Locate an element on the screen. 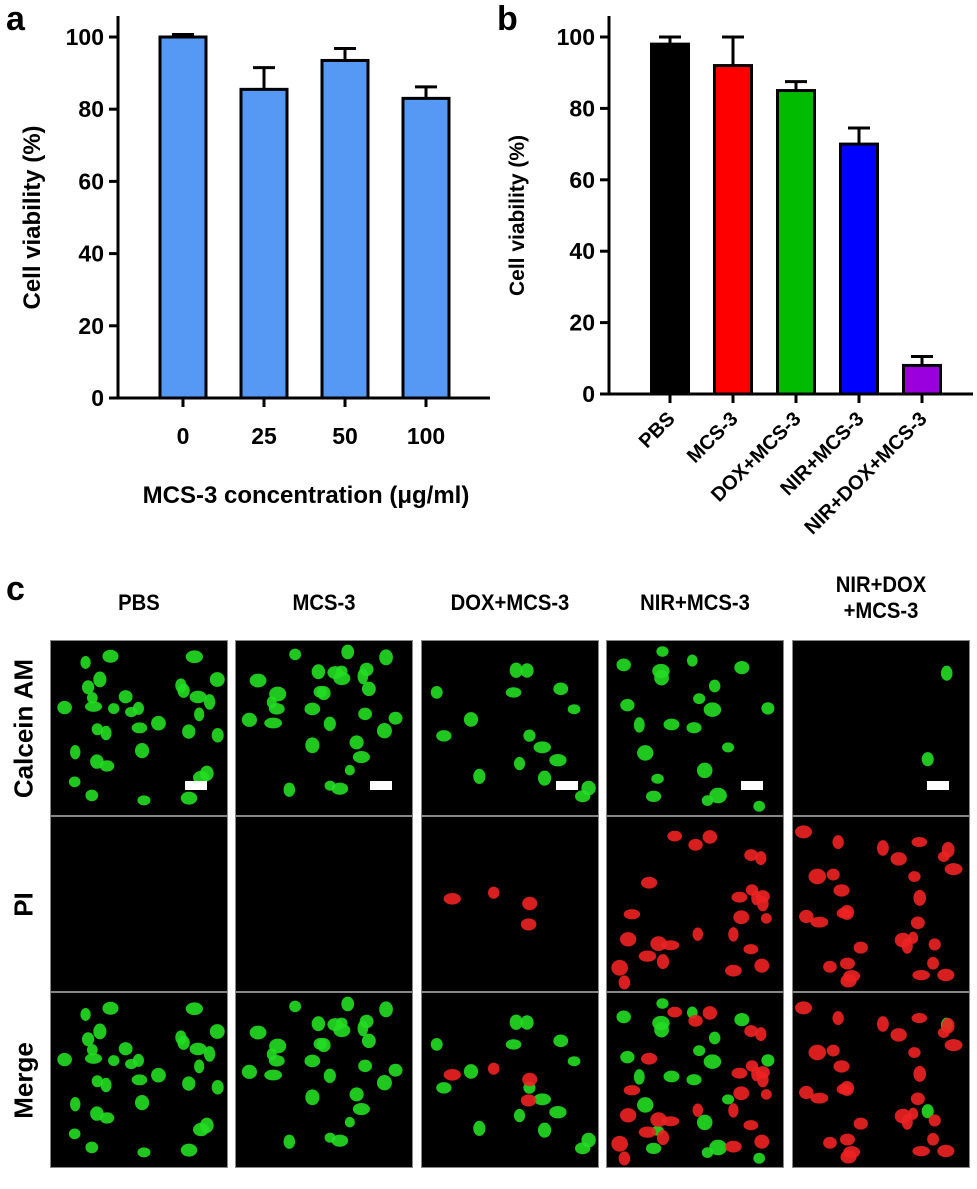 Image resolution: width=977 pixels, height=1189 pixels. column-header-line: MCS-3 is located at coordinates (324, 602).